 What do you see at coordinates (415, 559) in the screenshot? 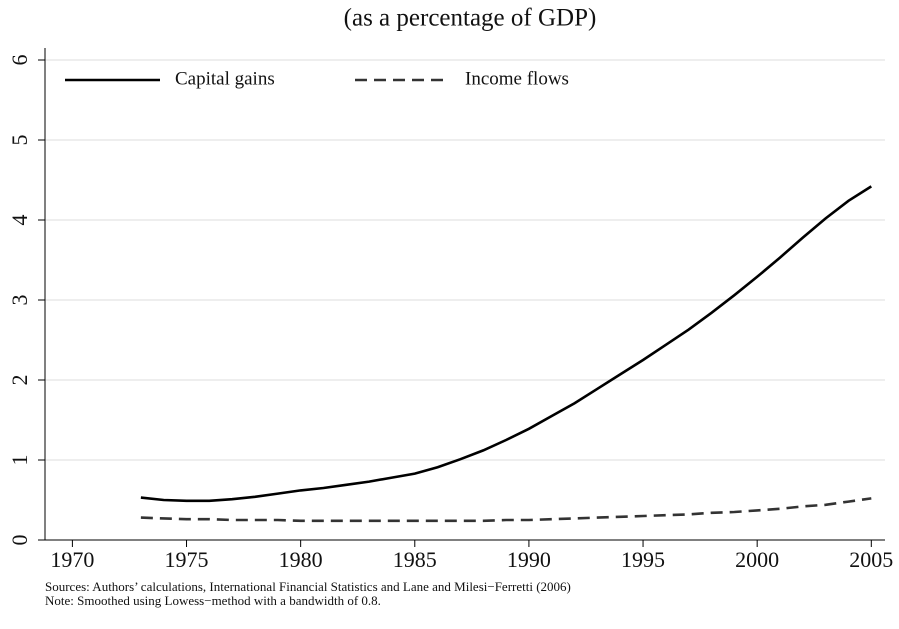
I see `x-tick-label: 1985` at bounding box center [415, 559].